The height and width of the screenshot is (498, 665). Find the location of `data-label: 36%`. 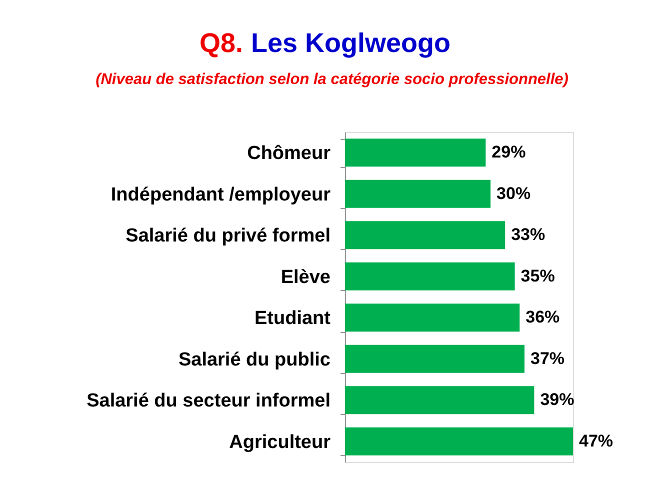

data-label: 36% is located at coordinates (543, 317).